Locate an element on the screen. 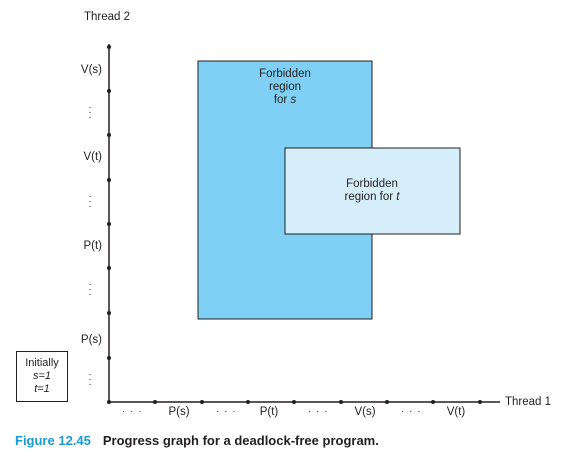  figure-number: Figure 12.45 is located at coordinates (53, 440).